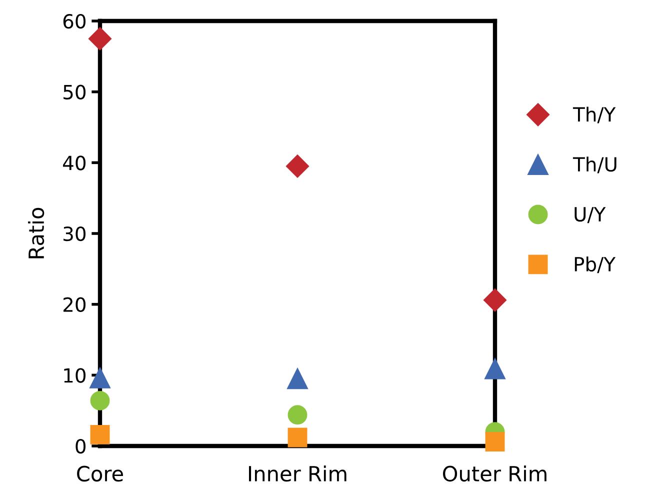  Describe the element at coordinates (594, 115) in the screenshot. I see `legend-label: Th/Y` at that location.